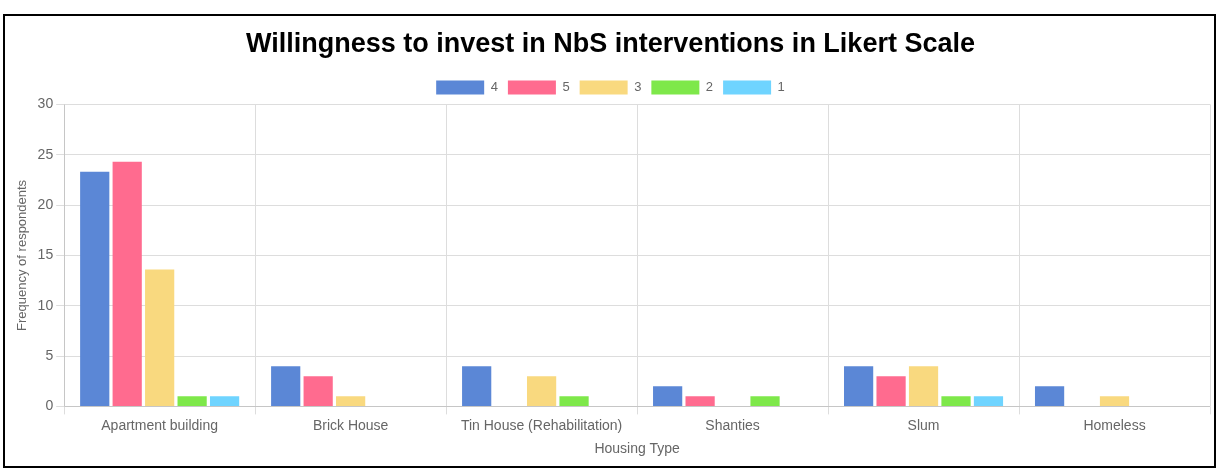  I want to click on y-tick-label: 25, so click(45, 153).